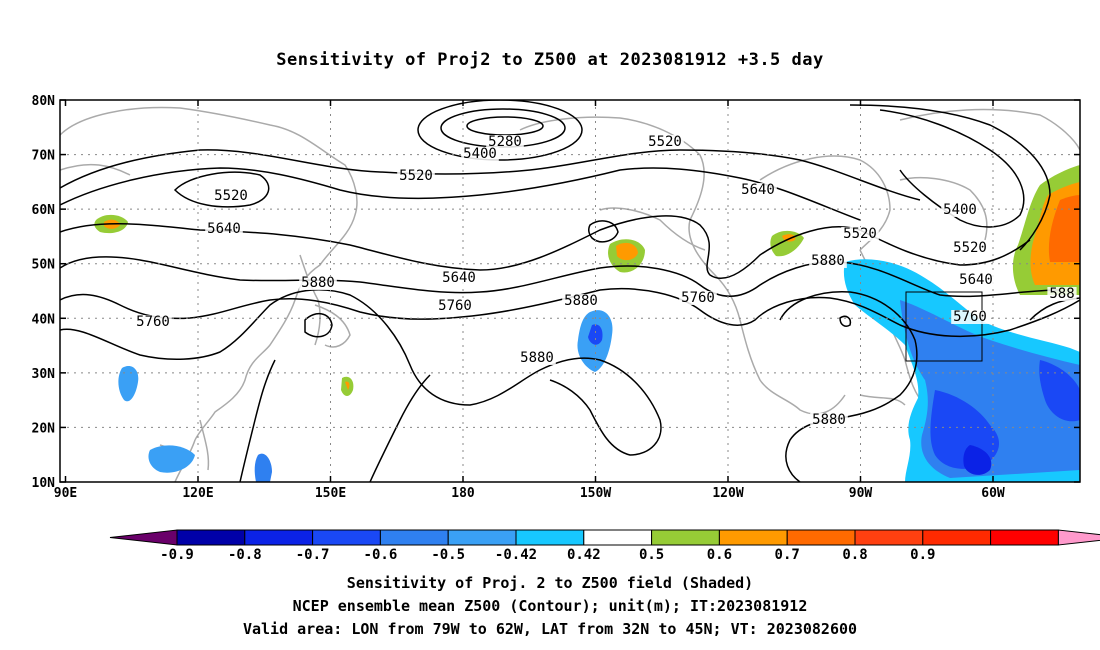  Describe the element at coordinates (854, 555) in the screenshot. I see `colorbar-label: 0.8` at that location.